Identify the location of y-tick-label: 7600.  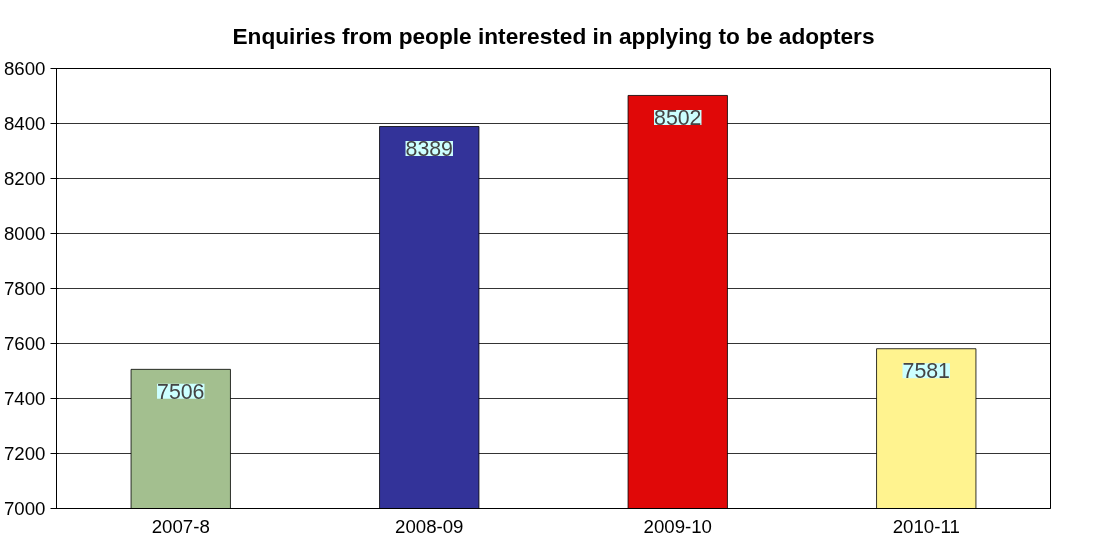
(25, 343).